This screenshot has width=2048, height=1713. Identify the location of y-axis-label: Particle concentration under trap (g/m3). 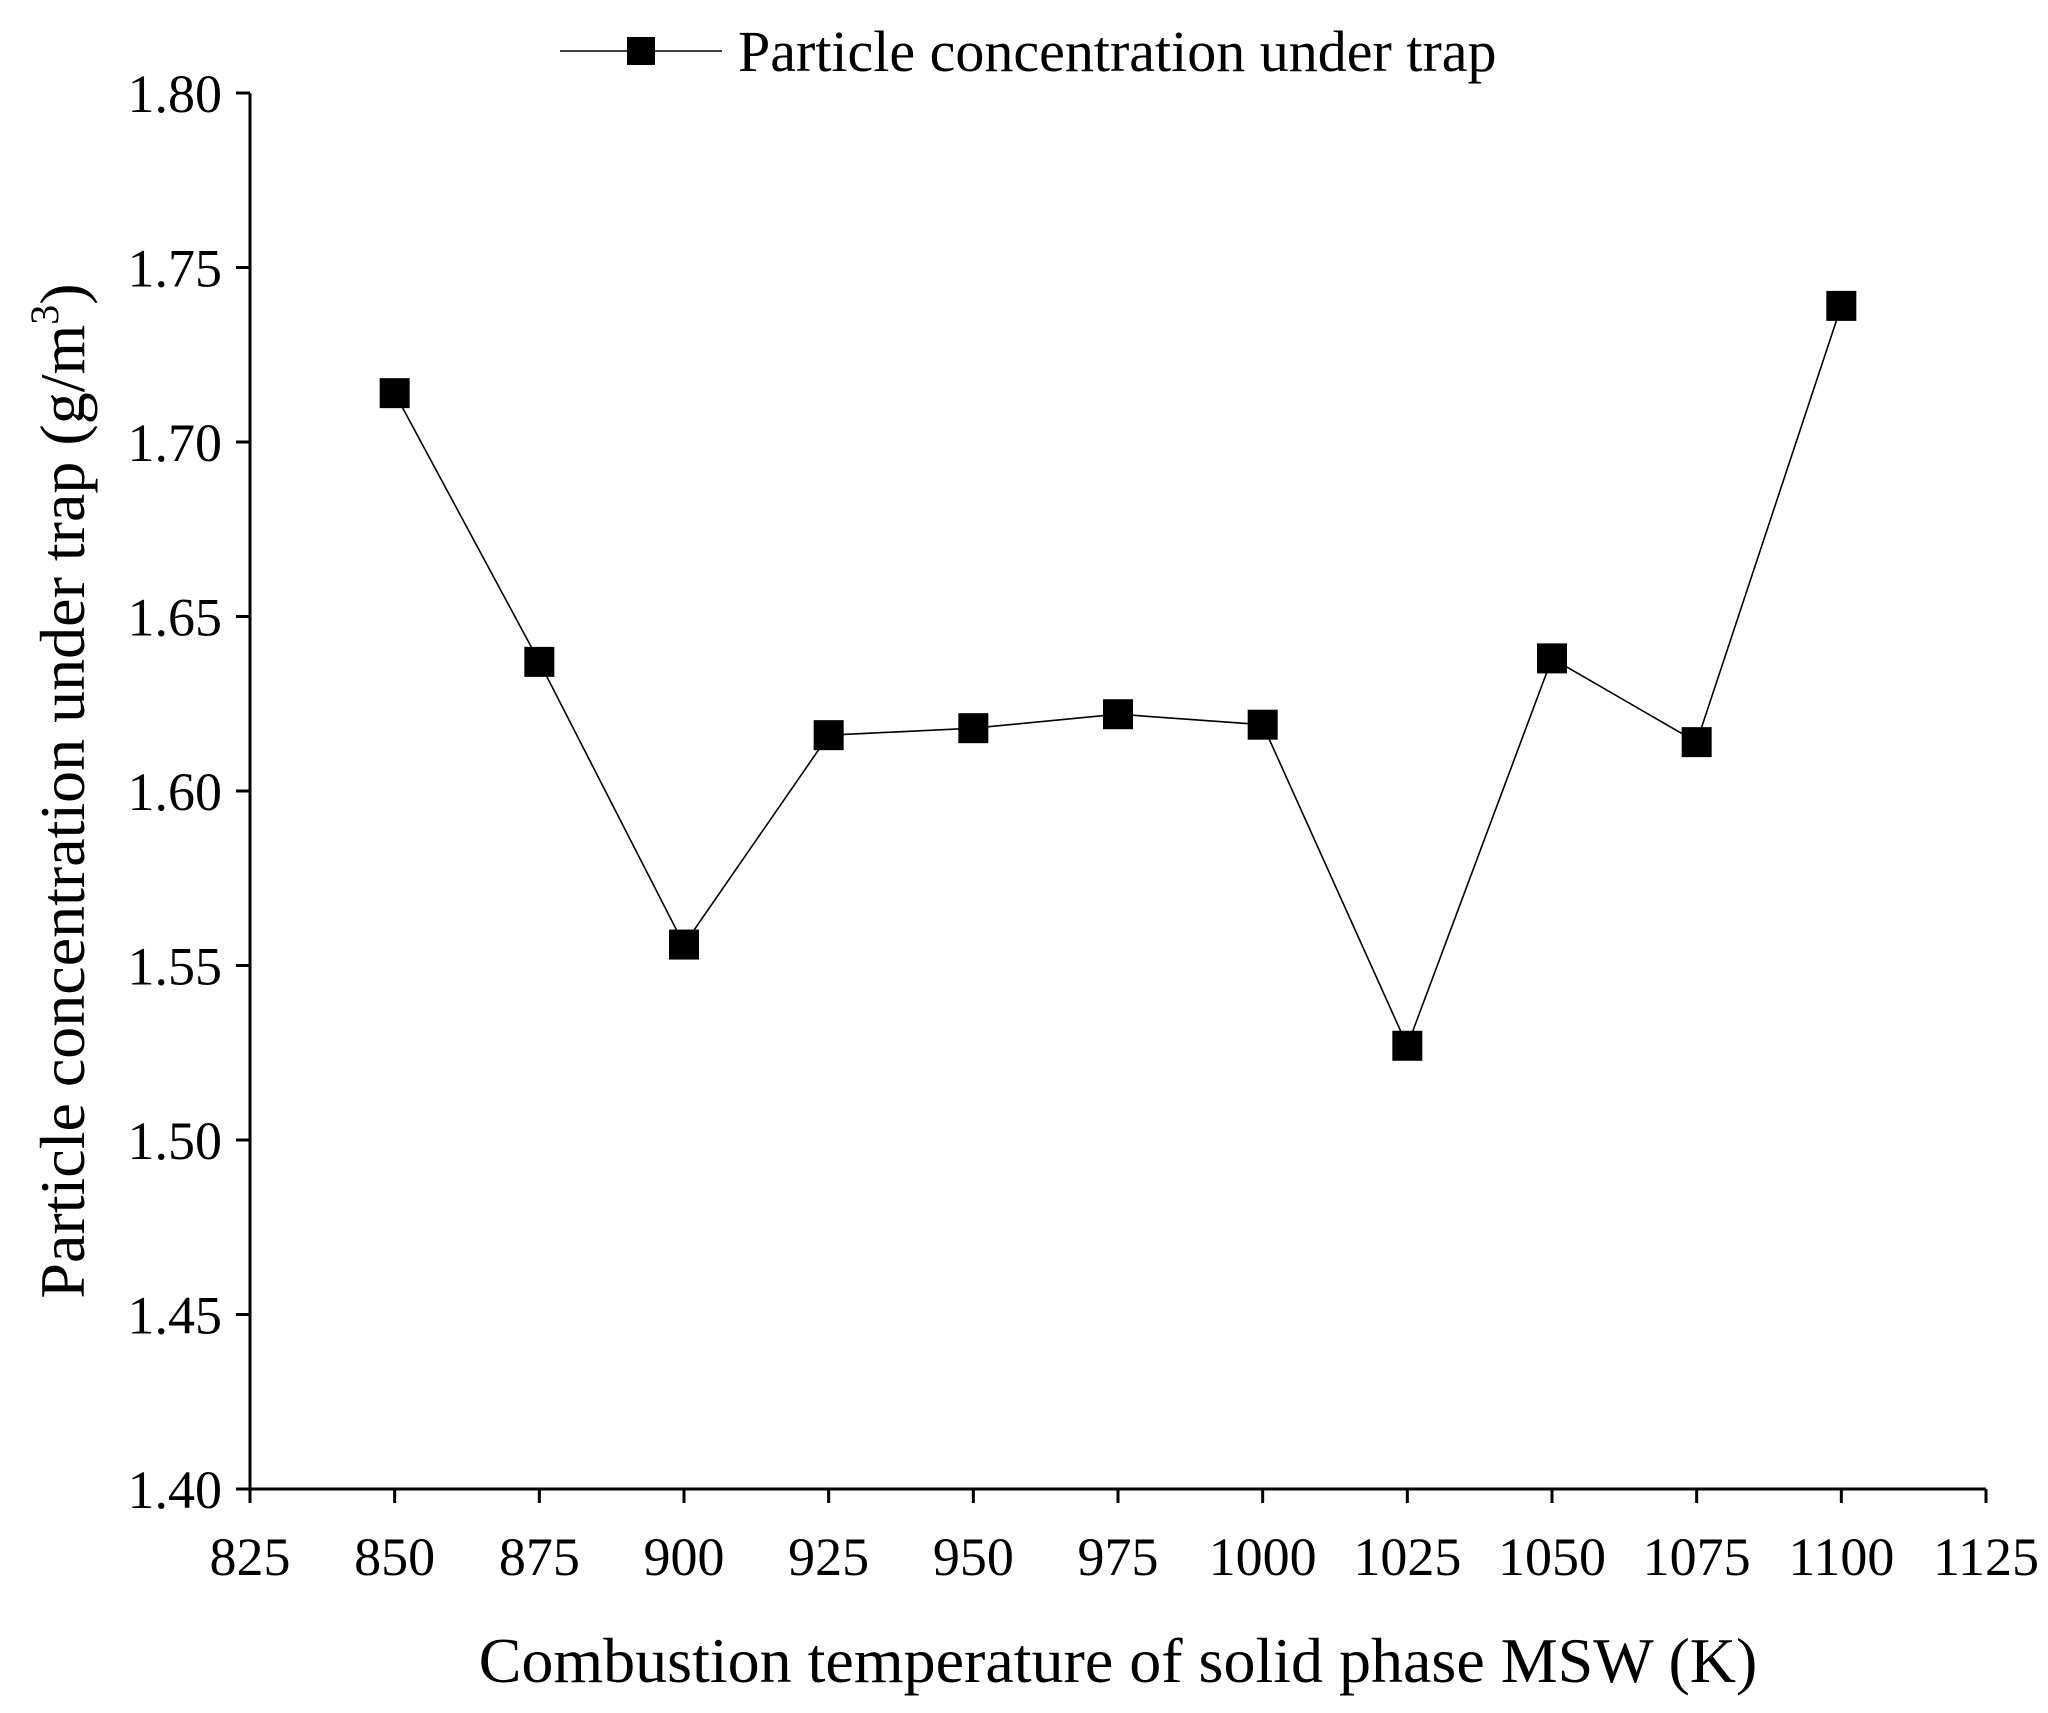
(60, 790).